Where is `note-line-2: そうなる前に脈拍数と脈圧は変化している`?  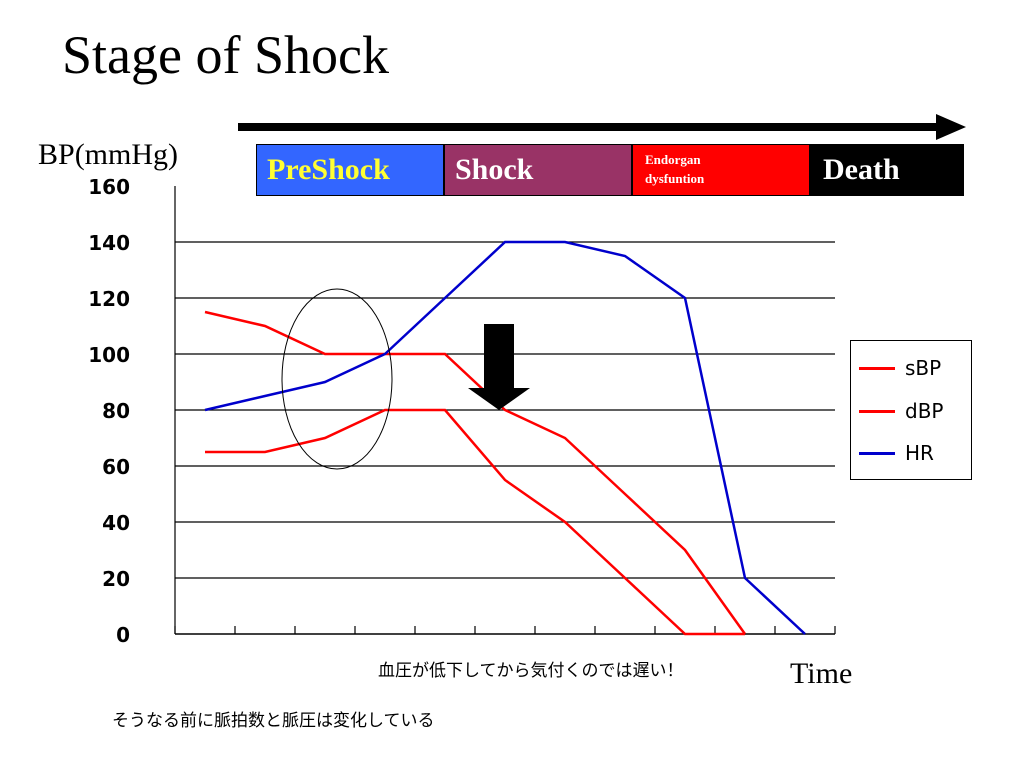 note-line-2: そうなる前に脈拍数と脈圧は変化している is located at coordinates (273, 721).